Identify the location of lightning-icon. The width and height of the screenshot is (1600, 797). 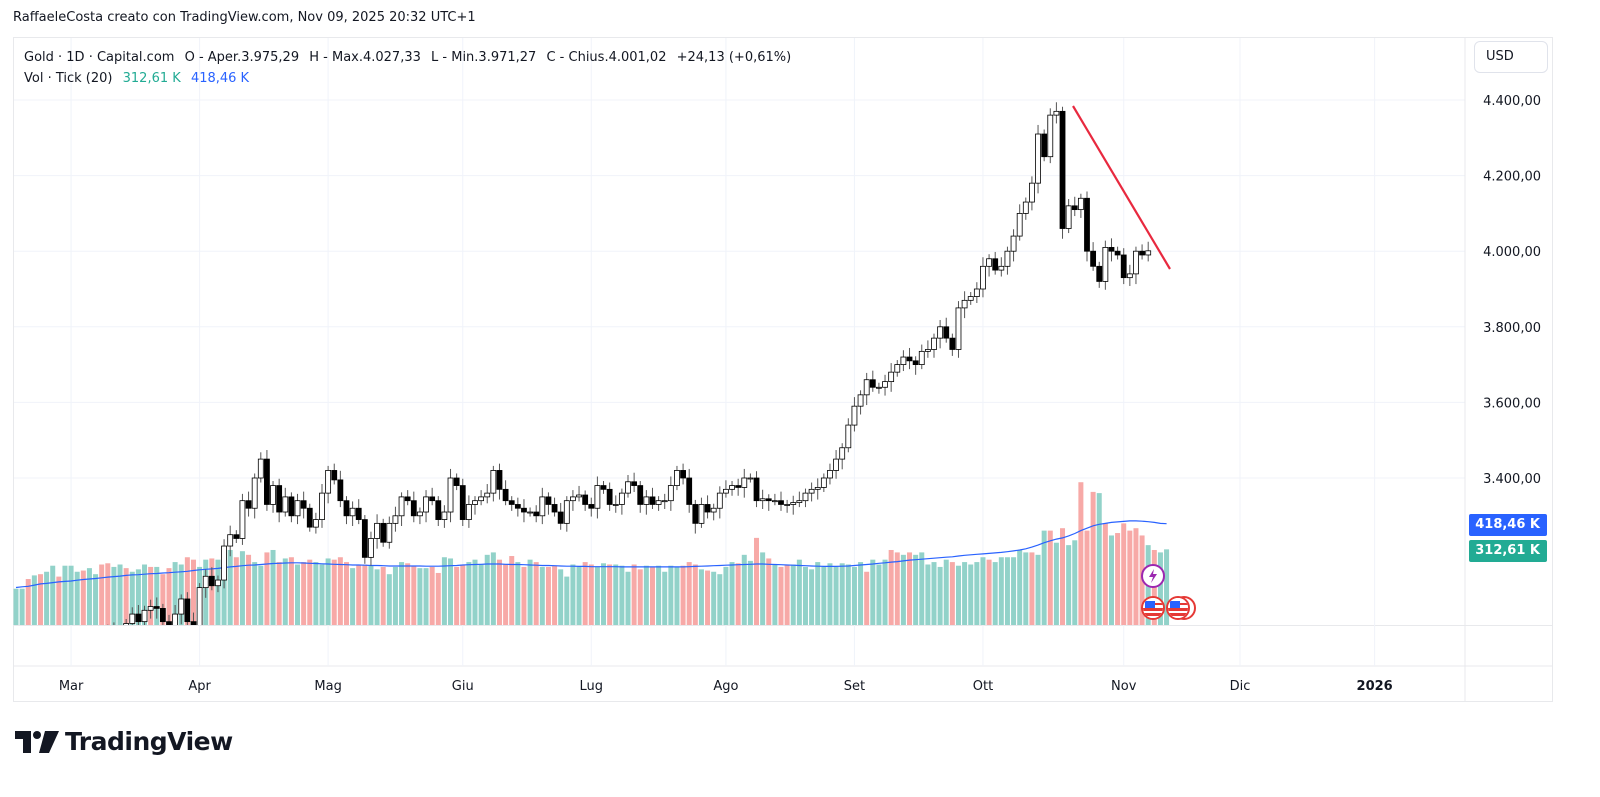
(1153, 576).